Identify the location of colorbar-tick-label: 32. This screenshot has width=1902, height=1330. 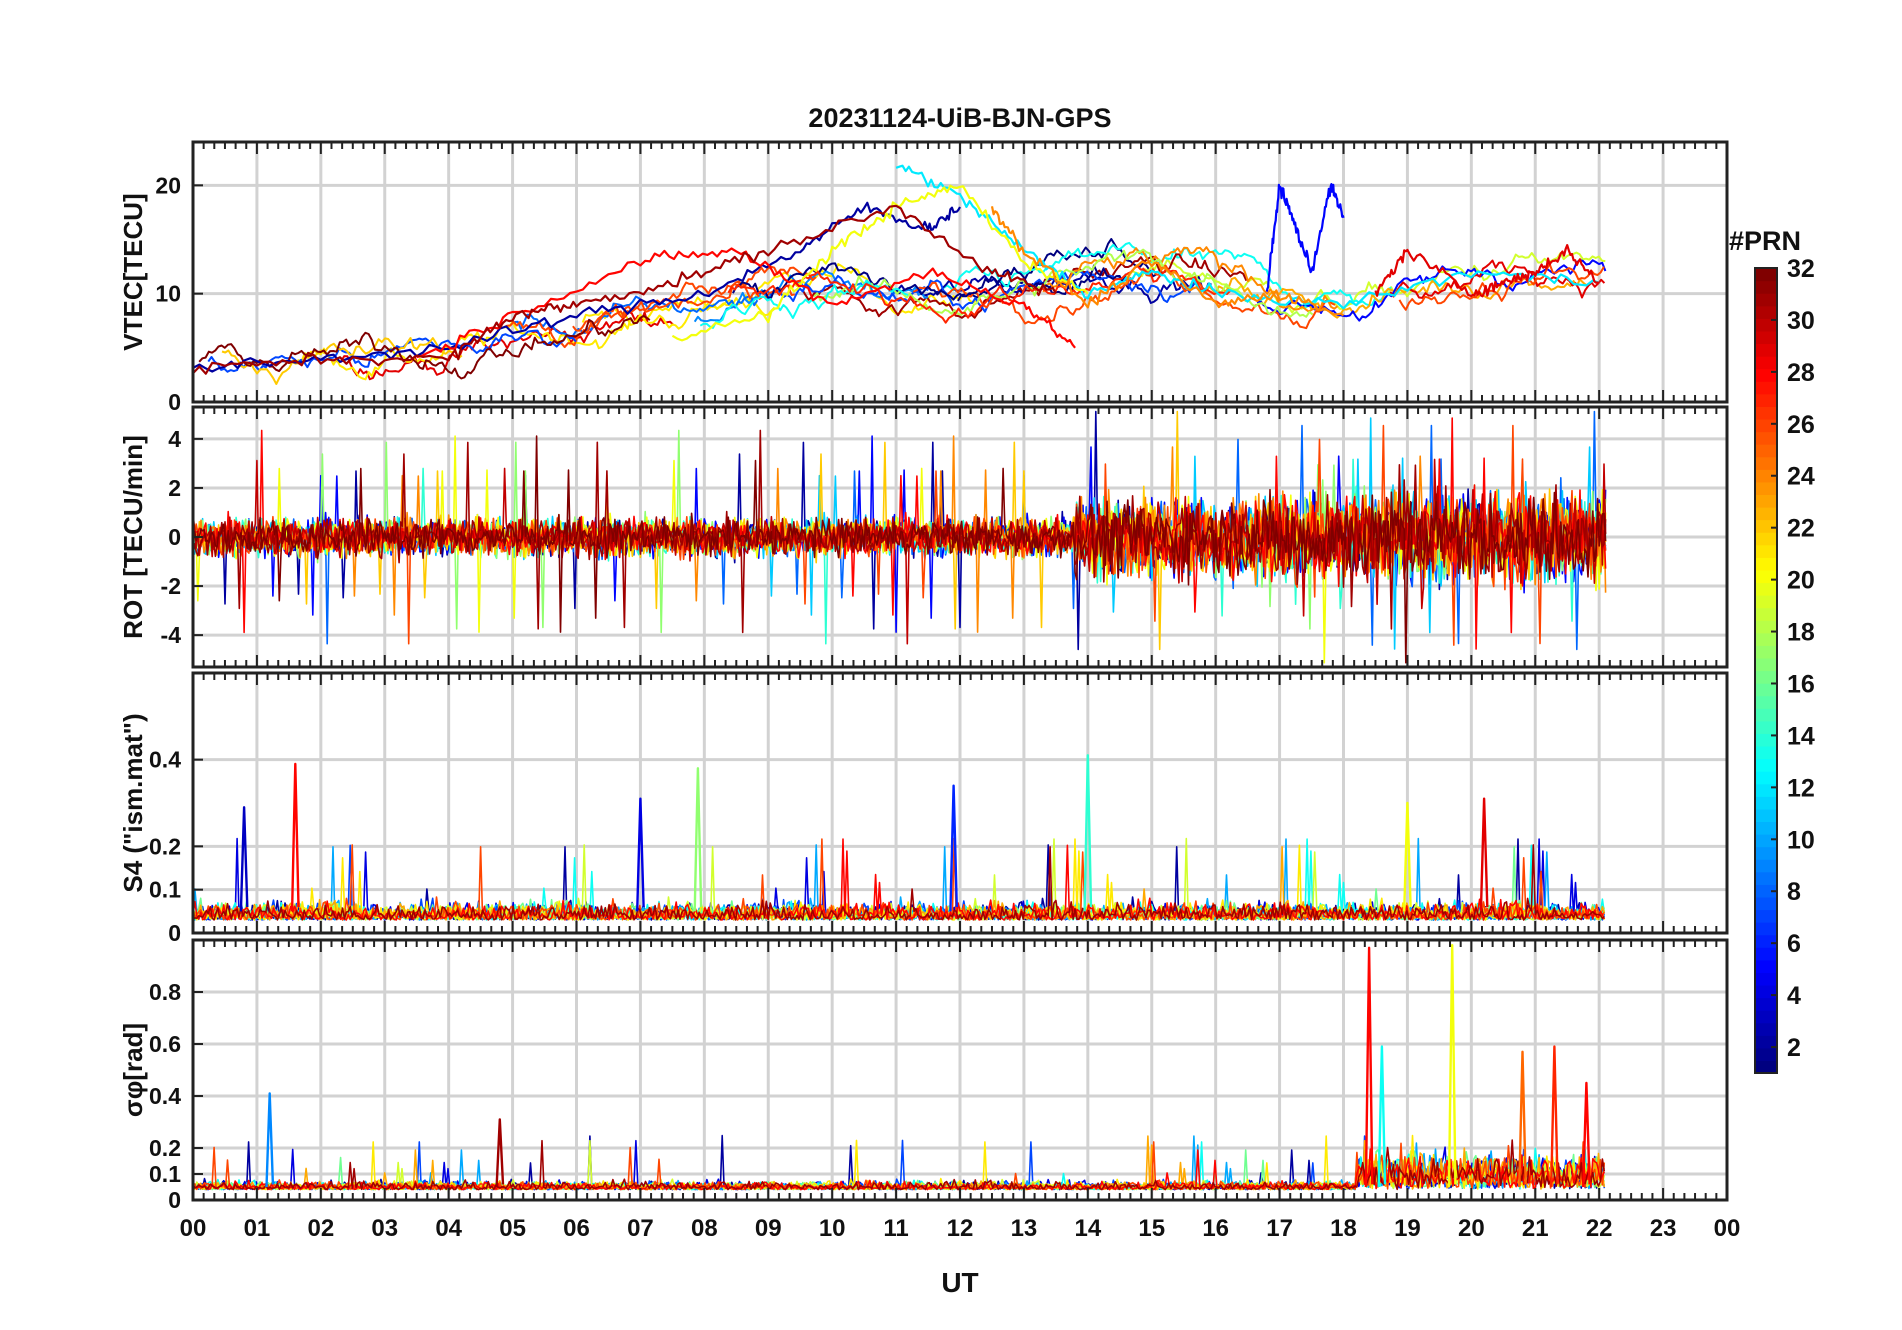
(1801, 269).